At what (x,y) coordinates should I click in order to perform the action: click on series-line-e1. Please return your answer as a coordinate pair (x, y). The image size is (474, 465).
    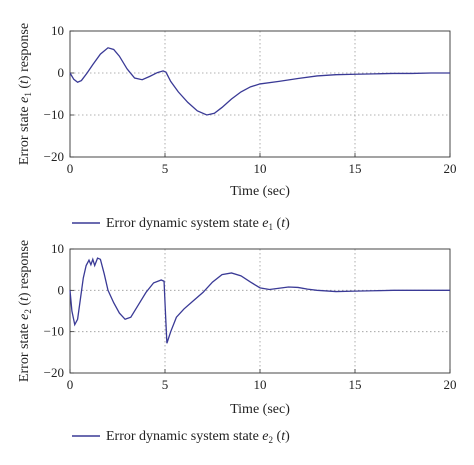
    Looking at the image, I should click on (259, 81).